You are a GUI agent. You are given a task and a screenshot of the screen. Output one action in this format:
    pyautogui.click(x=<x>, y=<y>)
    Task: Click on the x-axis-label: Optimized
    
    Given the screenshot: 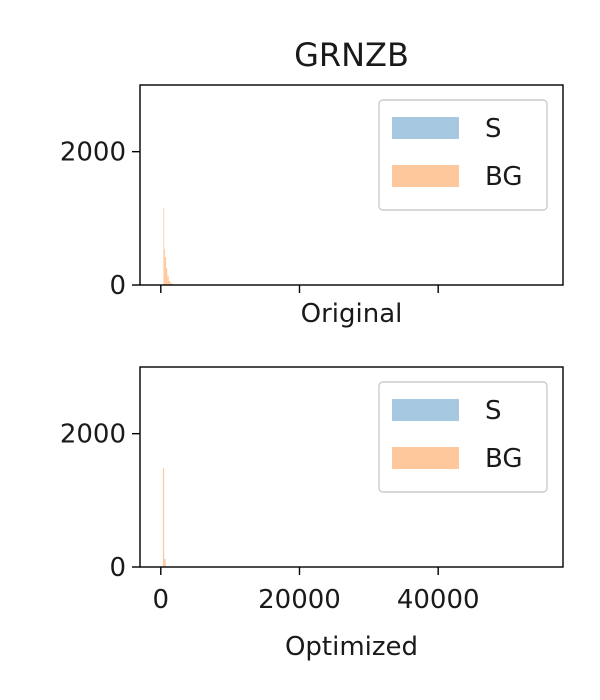 What is the action you would take?
    pyautogui.click(x=351, y=647)
    